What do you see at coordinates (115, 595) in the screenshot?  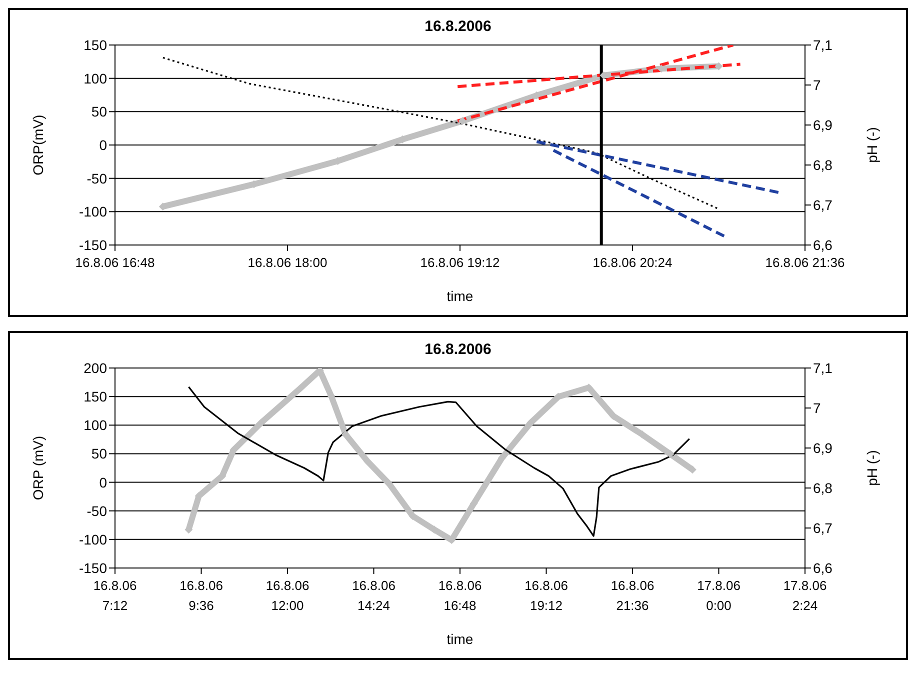 I see `x-tick-label: 16.8.06 7:12` at bounding box center [115, 595].